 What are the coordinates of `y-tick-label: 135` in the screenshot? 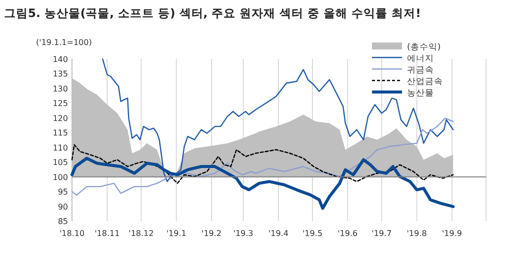 It's located at (60, 74).